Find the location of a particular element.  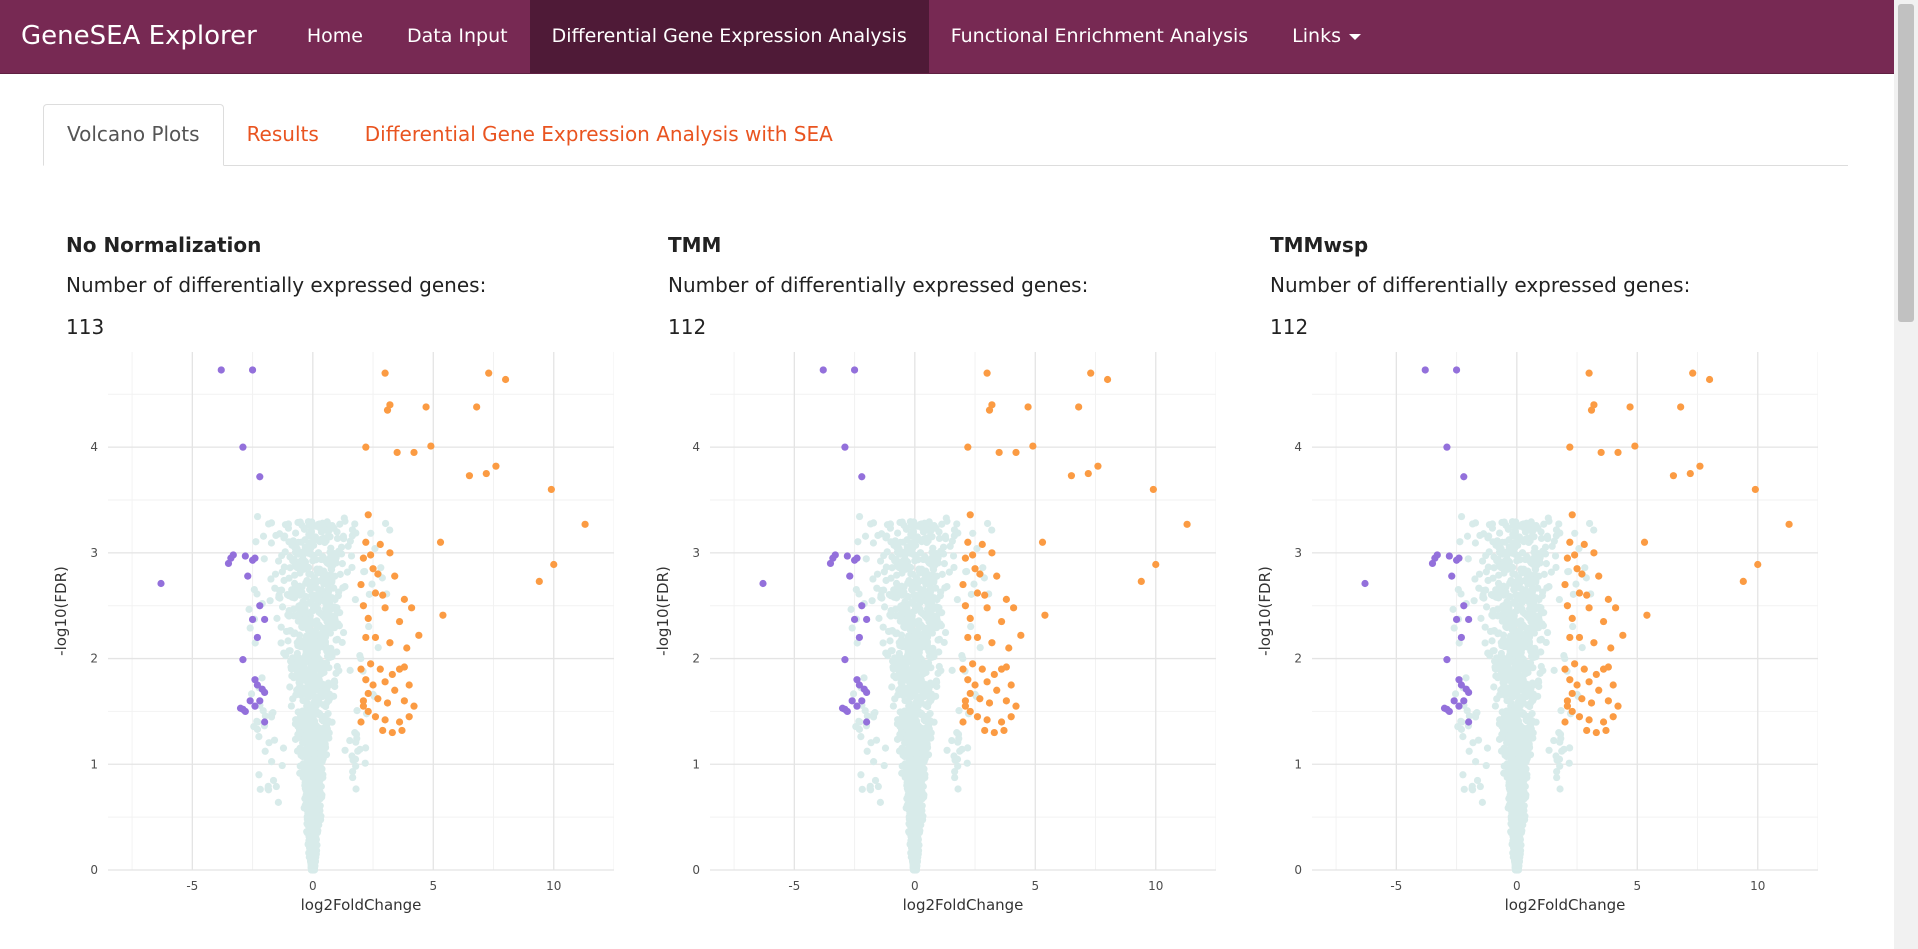

page-scrollbar is located at coordinates (1906, 474).